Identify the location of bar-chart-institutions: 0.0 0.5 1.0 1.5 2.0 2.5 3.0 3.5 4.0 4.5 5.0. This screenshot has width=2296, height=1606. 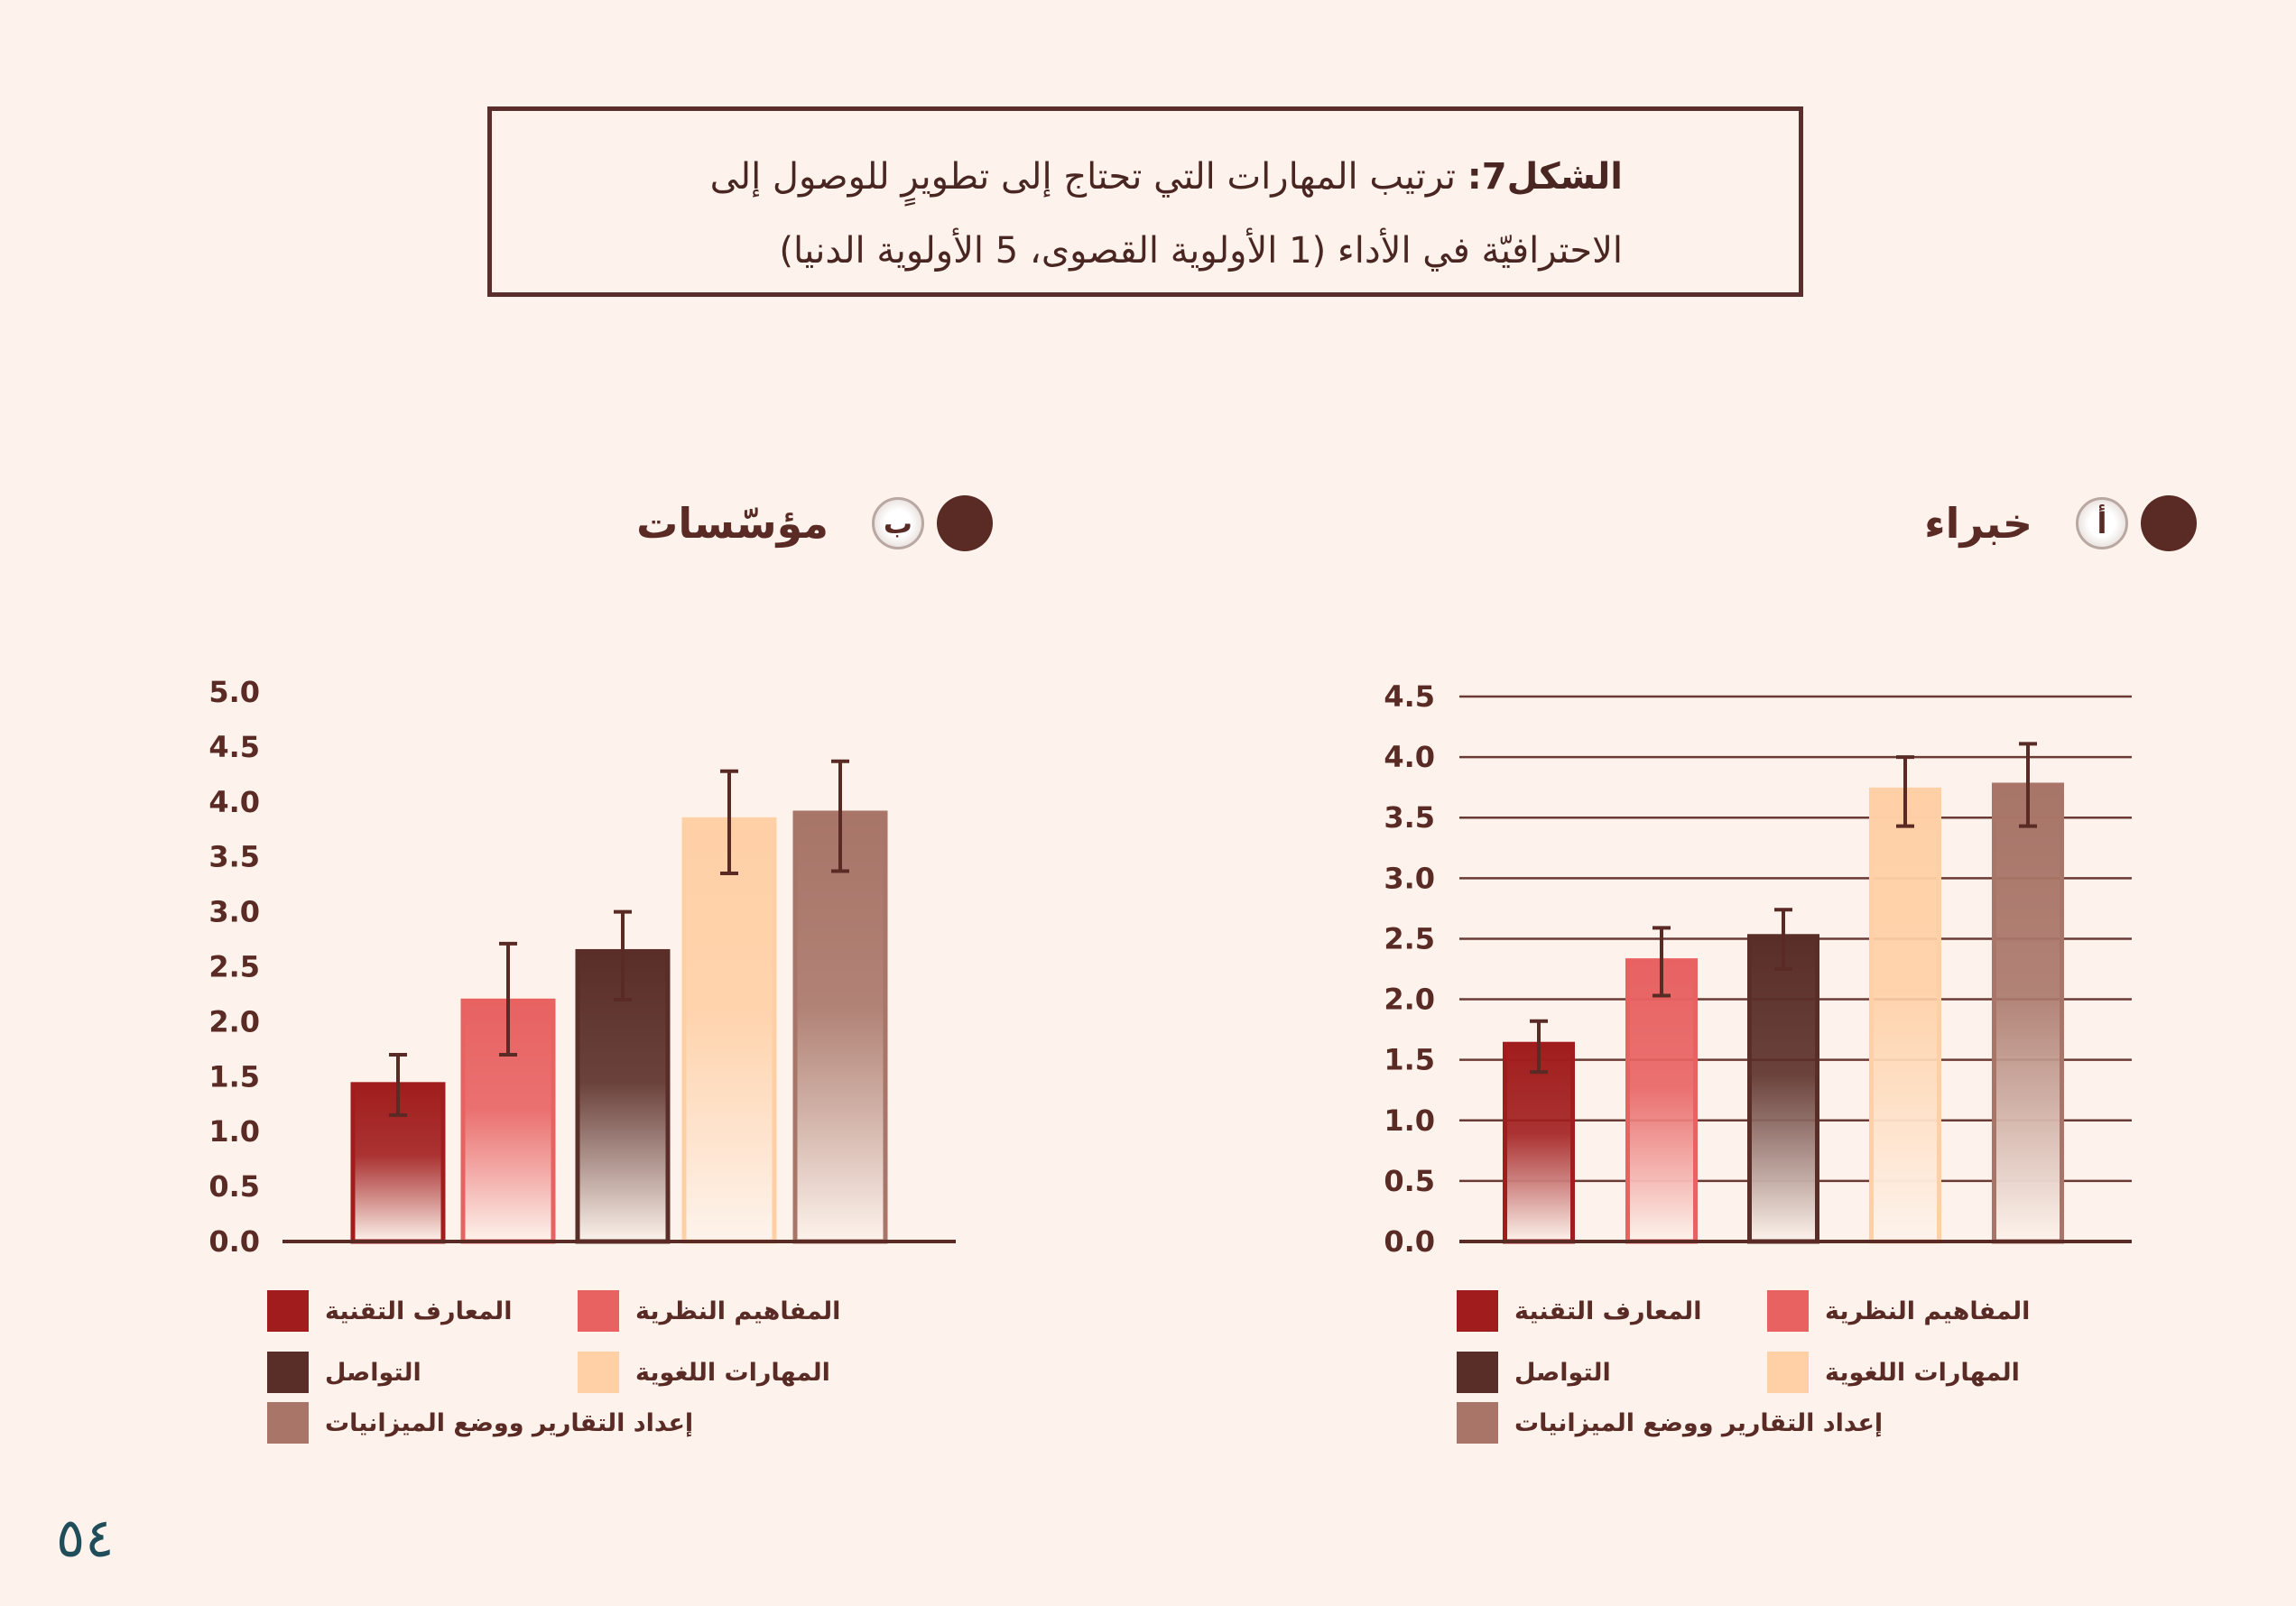
(582, 967).